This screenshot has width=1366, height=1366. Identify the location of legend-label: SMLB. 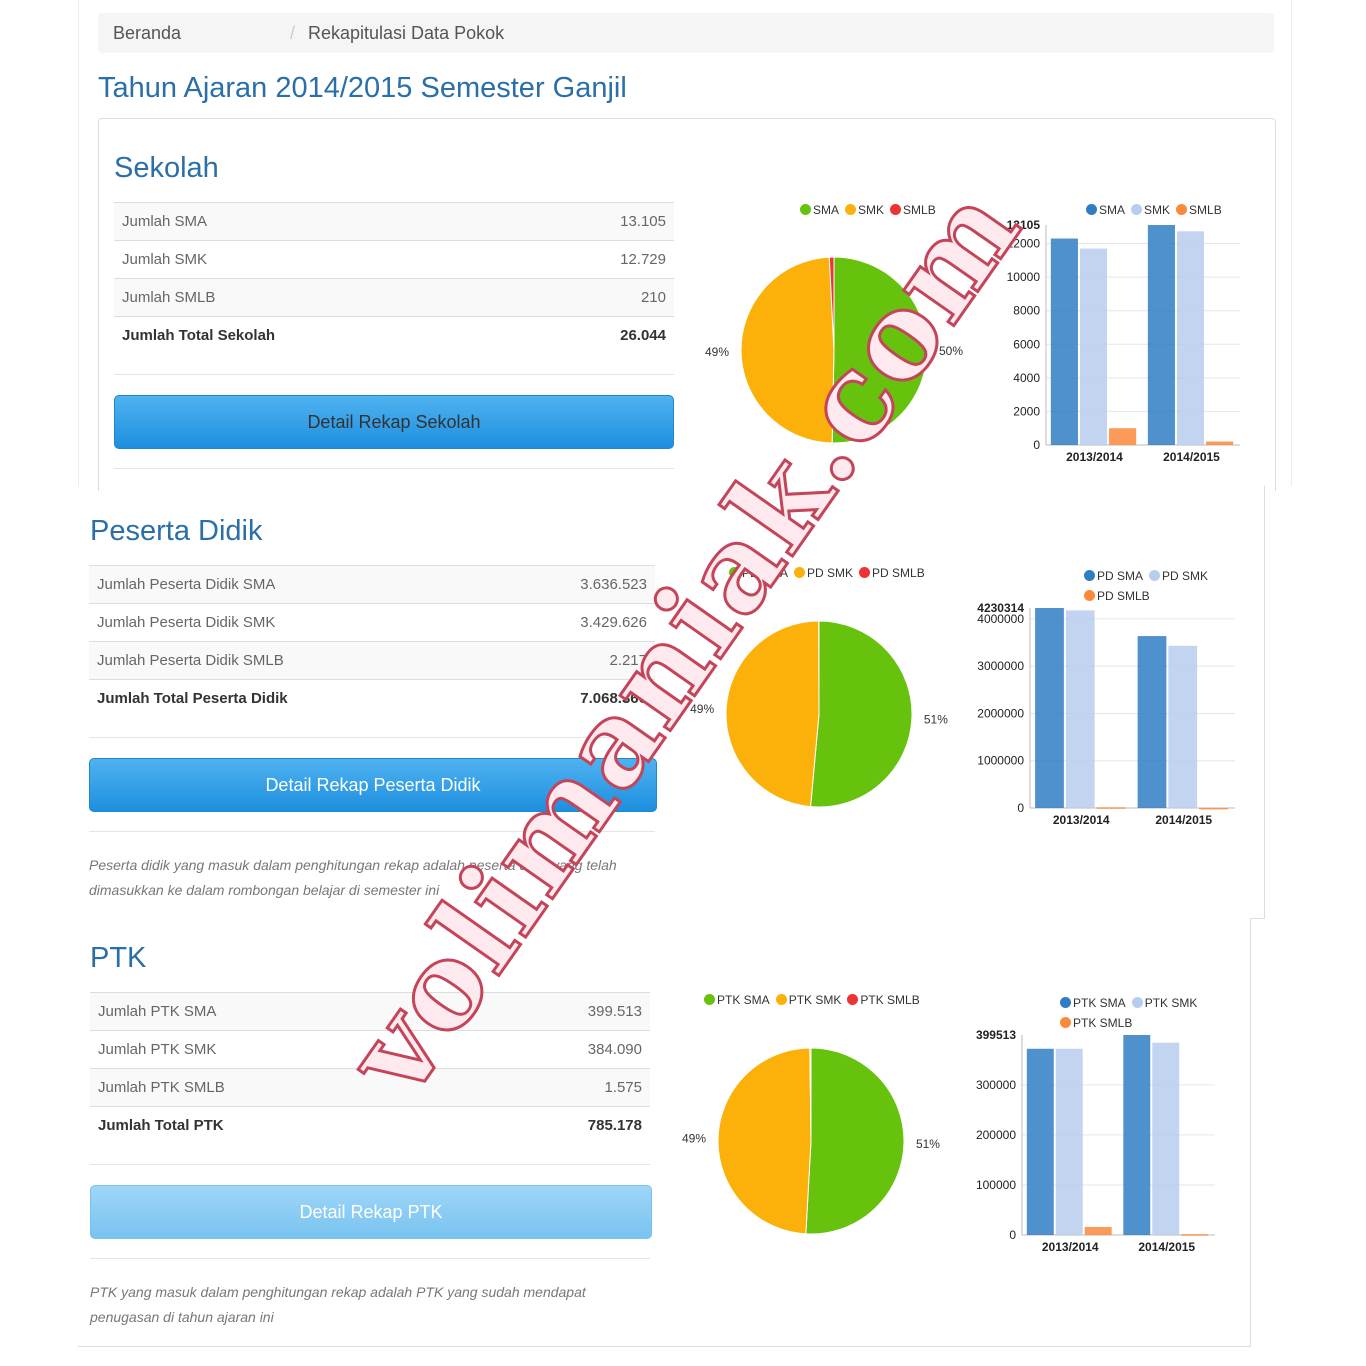
(1205, 210).